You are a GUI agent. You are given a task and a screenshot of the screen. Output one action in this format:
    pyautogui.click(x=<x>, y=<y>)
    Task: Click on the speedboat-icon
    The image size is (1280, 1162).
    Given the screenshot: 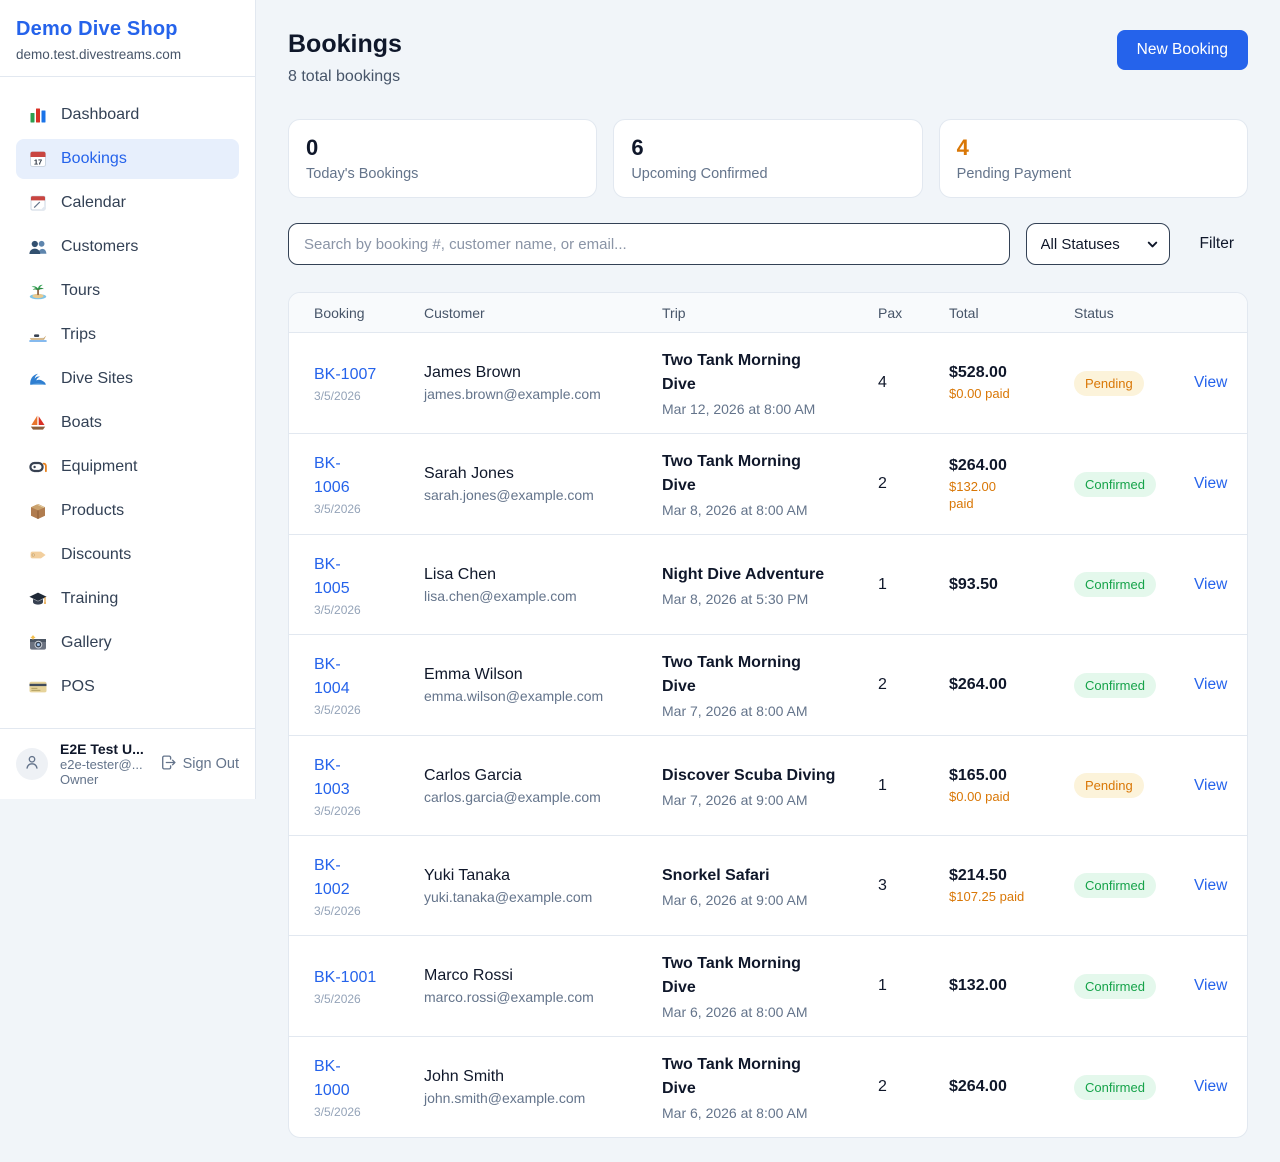 What is the action you would take?
    pyautogui.click(x=38, y=335)
    